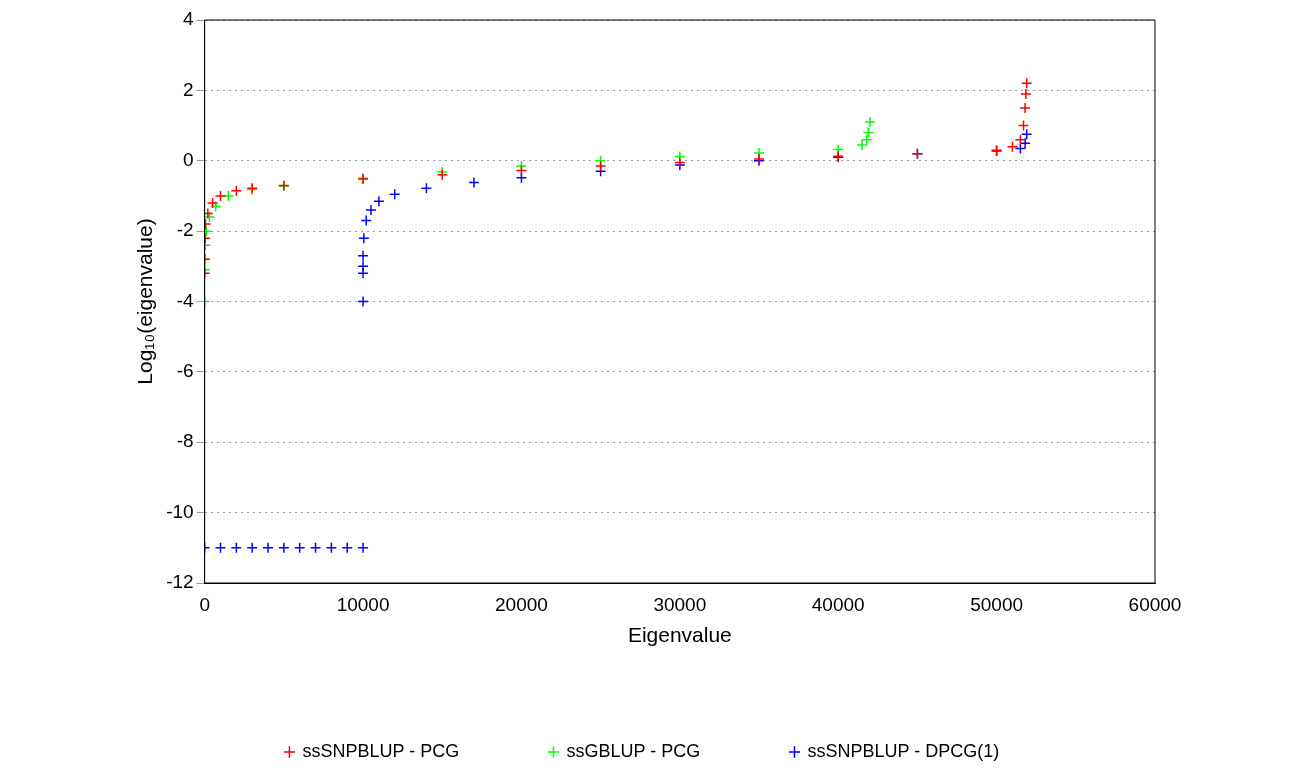 This screenshot has width=1295, height=779. Describe the element at coordinates (185, 300) in the screenshot. I see `y-tick-label: -4` at that location.